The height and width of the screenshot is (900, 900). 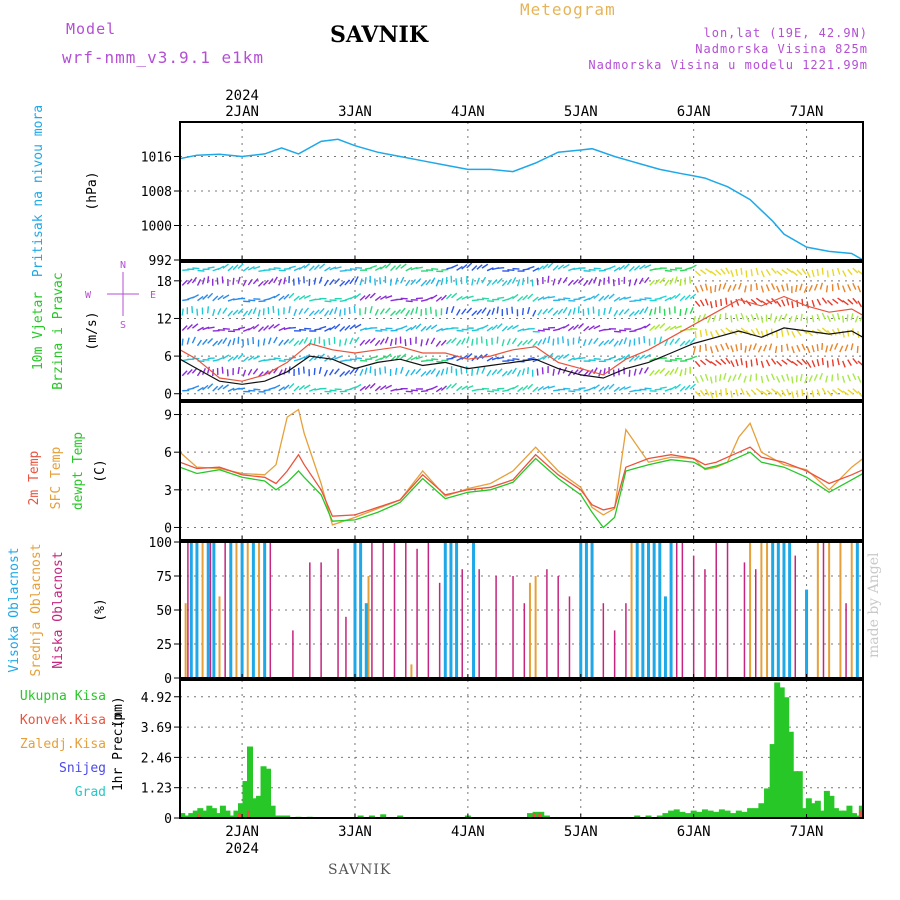 I want to click on wind-axis-label-1: 10m Vjetar, so click(x=38, y=331).